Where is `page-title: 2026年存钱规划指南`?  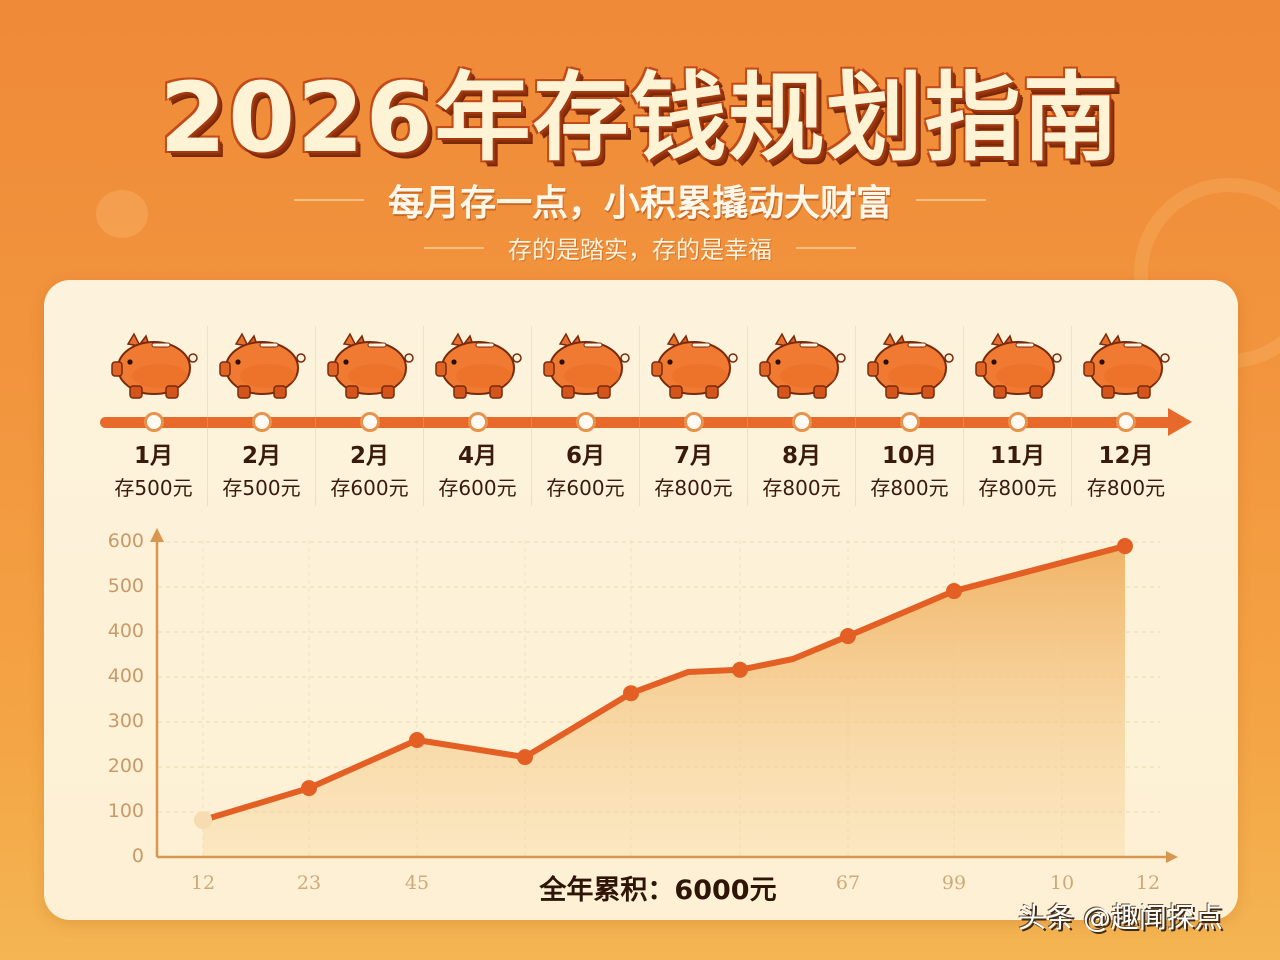 page-title: 2026年存钱规划指南 is located at coordinates (640, 118).